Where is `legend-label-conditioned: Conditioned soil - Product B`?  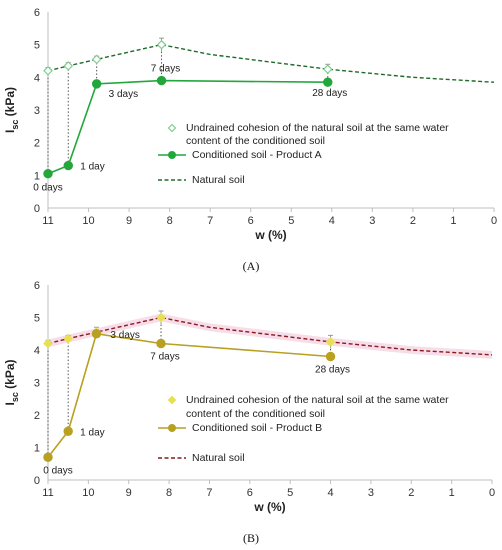 legend-label-conditioned: Conditioned soil - Product B is located at coordinates (257, 428).